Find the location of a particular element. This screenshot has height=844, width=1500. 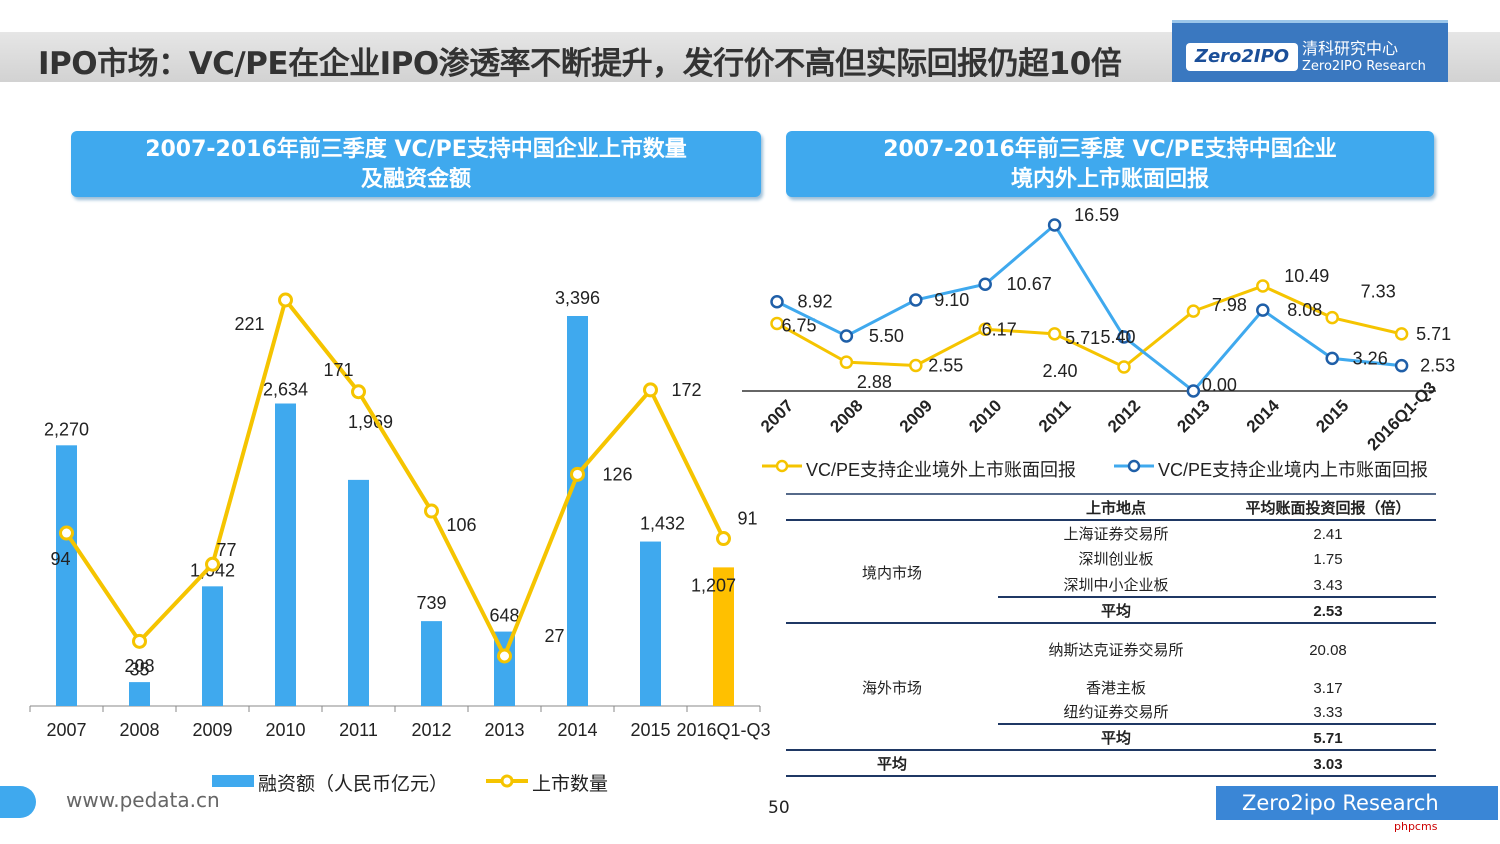

x-tick-label: 2015 is located at coordinates (650, 730).